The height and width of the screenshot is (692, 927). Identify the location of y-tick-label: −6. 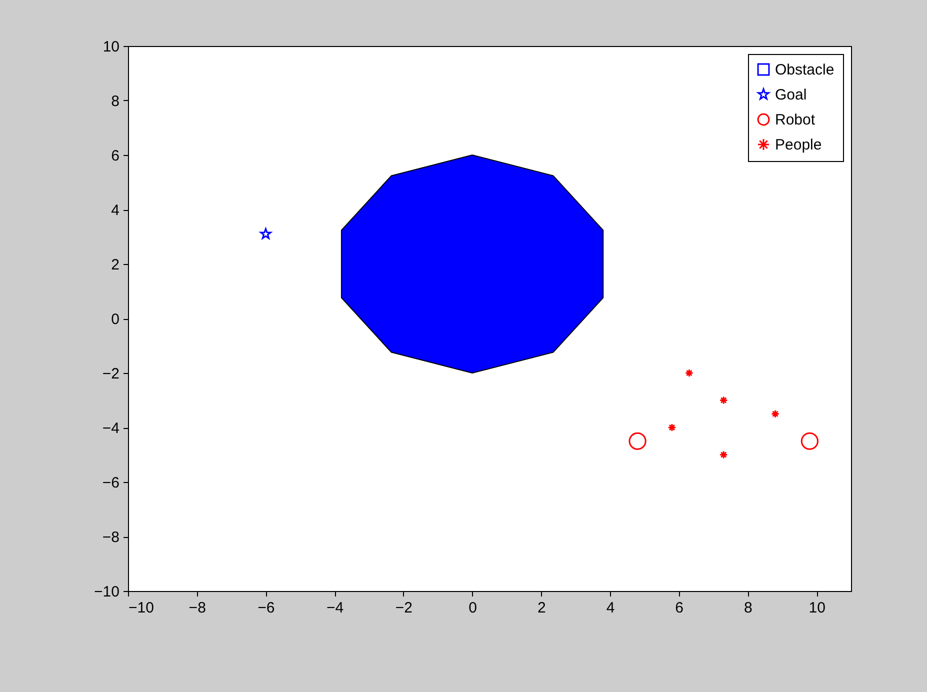
(111, 483).